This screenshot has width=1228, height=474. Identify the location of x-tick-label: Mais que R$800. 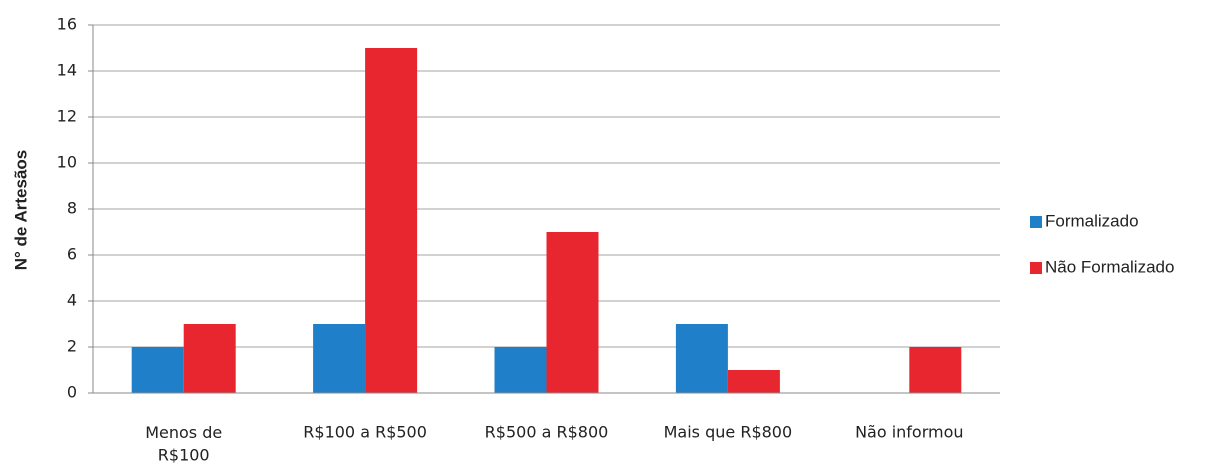
(728, 432).